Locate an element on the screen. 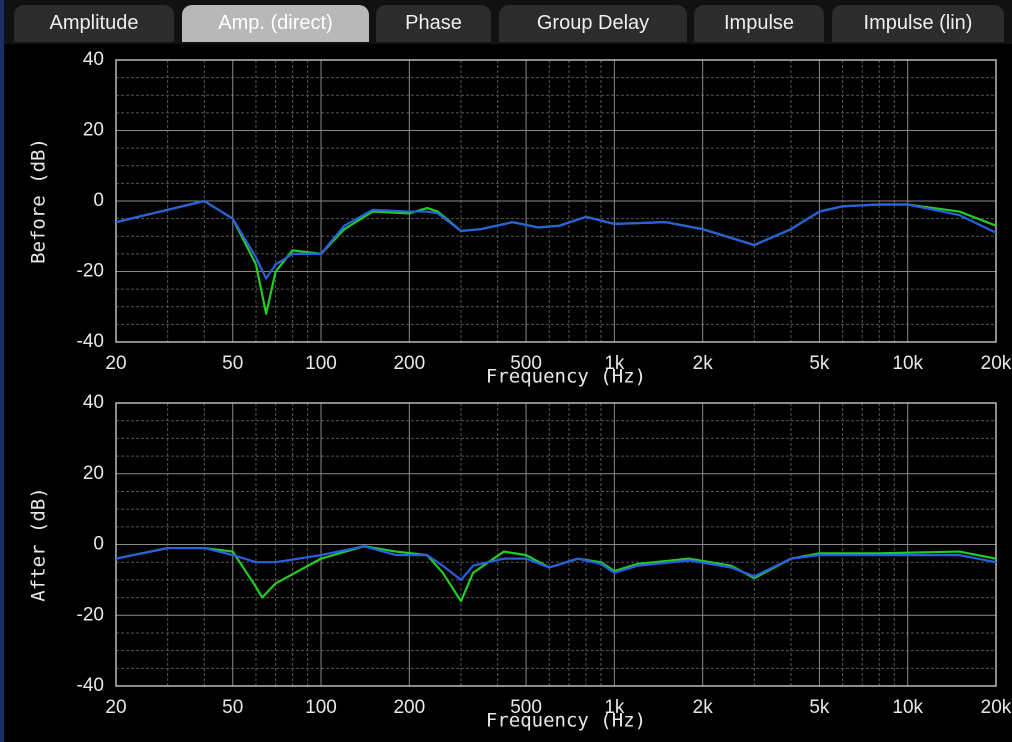  tab: Group Delay is located at coordinates (593, 23).